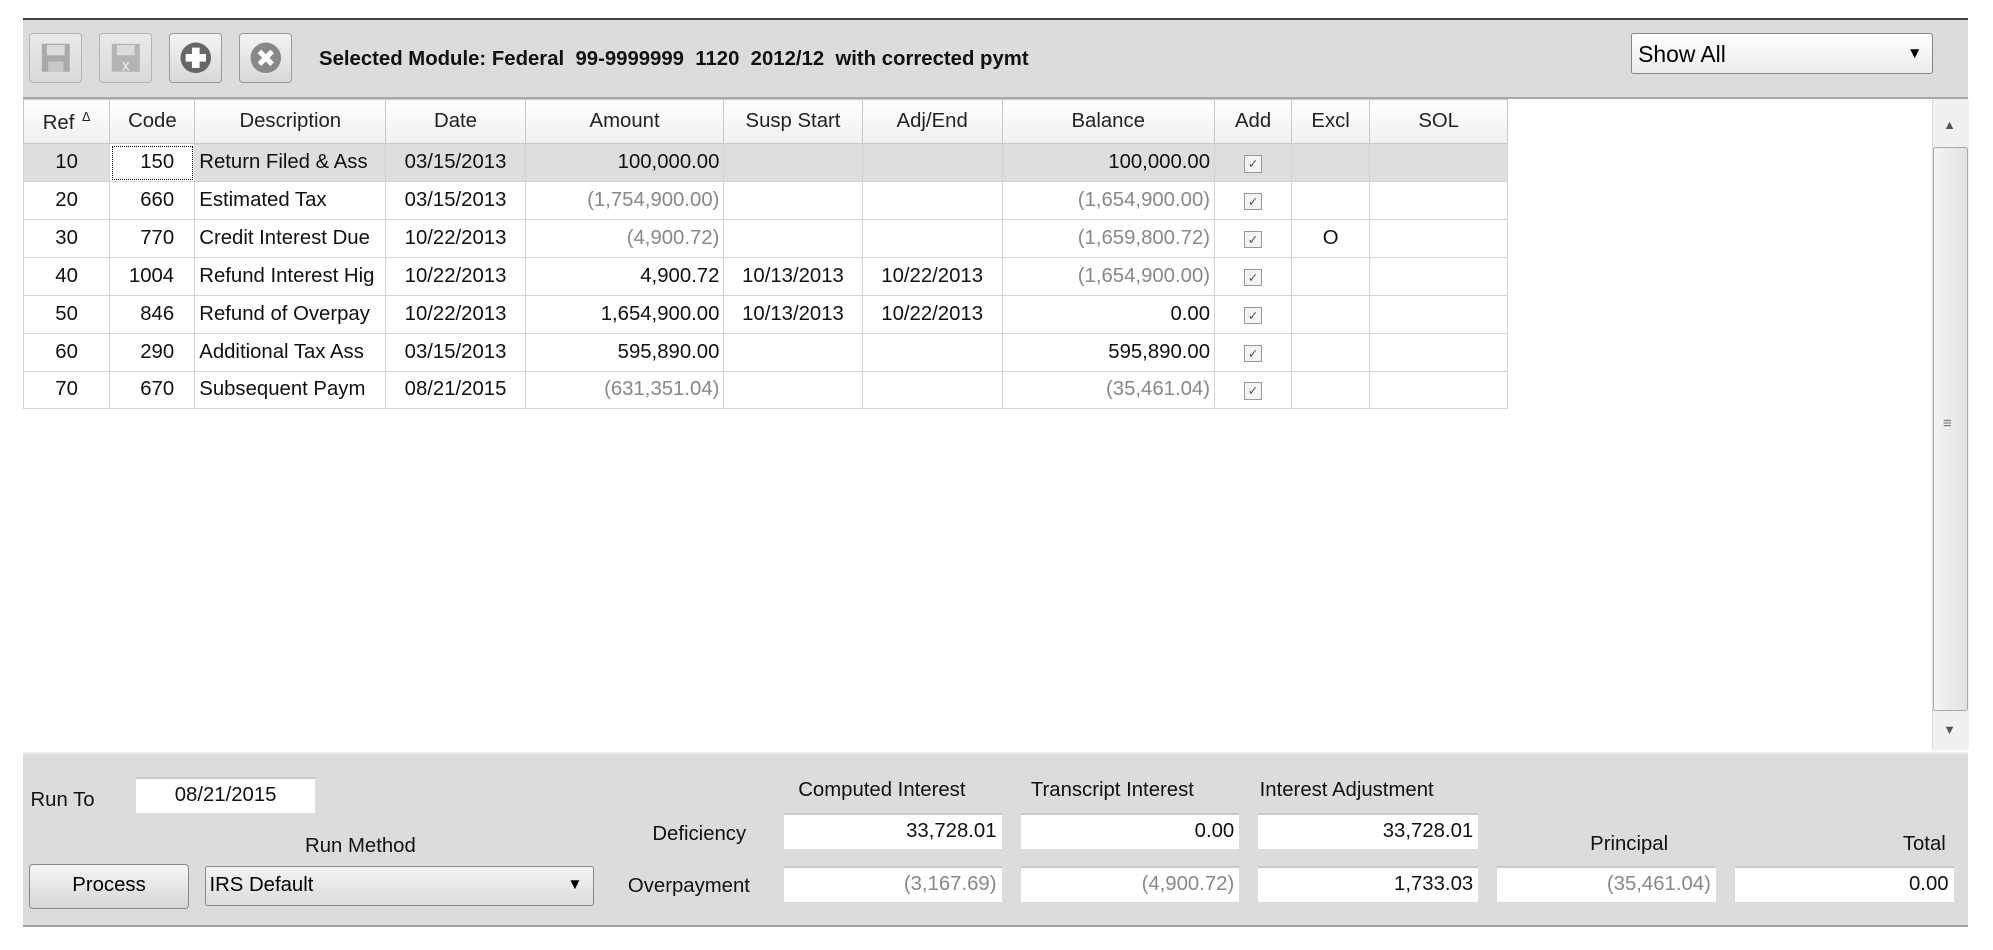  Describe the element at coordinates (624, 122) in the screenshot. I see `column-header-amount: Amount` at that location.